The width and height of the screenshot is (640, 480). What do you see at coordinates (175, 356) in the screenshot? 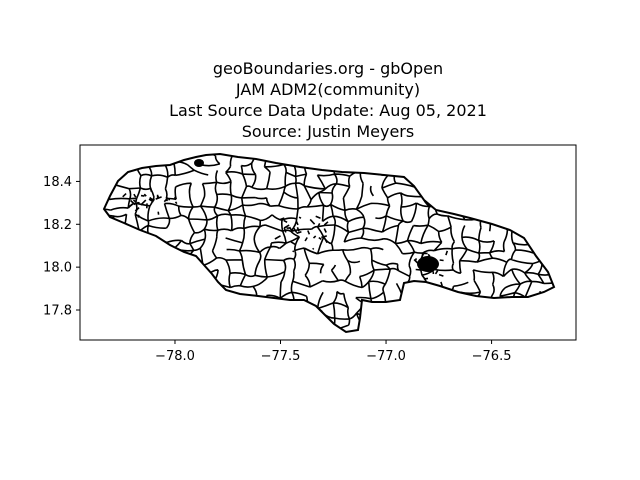
I see `x-tick-label: −78.0` at bounding box center [175, 356].